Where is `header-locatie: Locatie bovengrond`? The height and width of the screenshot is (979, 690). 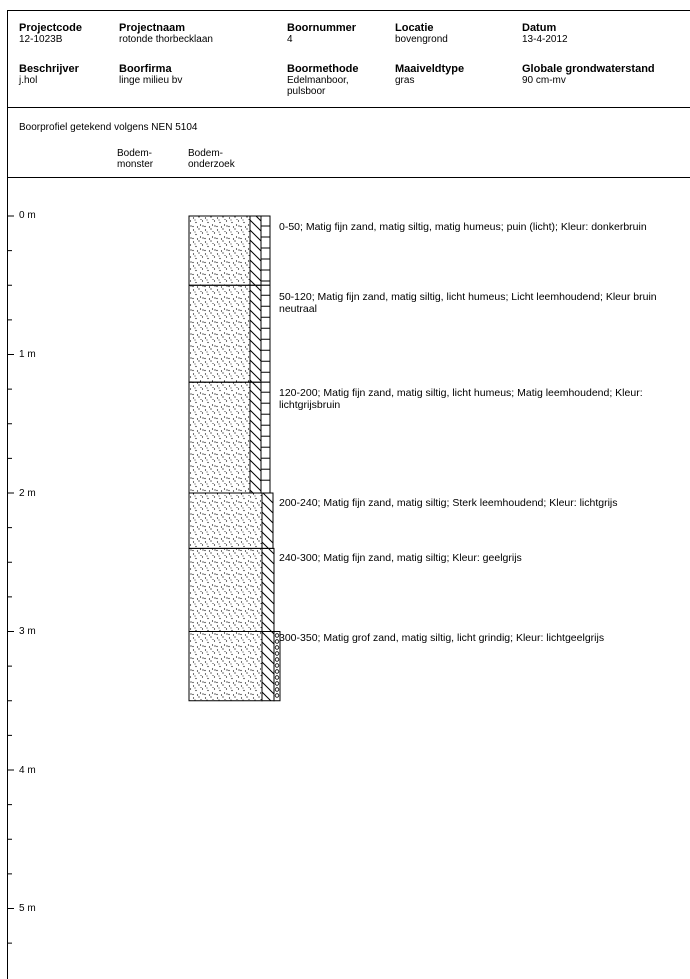 header-locatie: Locatie bovengrond is located at coordinates (421, 33).